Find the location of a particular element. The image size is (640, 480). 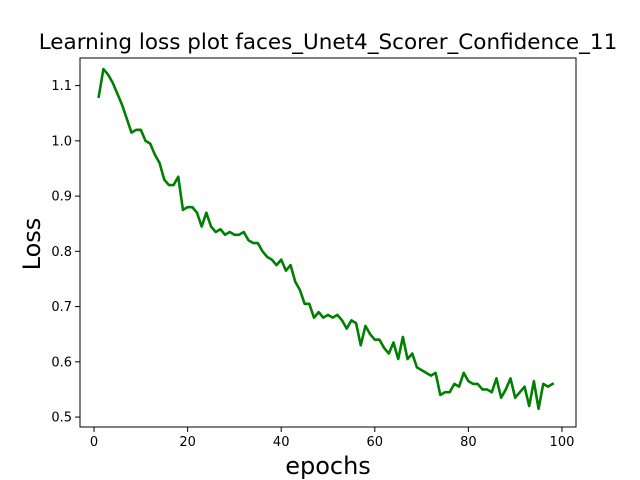

x-tick-label: 0 is located at coordinates (94, 442).